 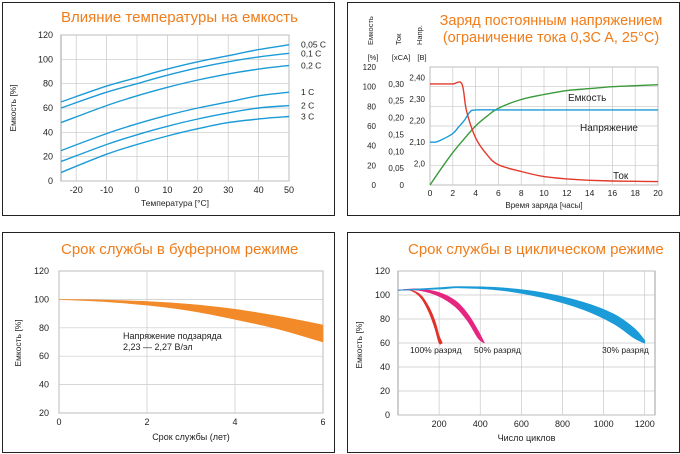 I want to click on annotation-line: Напряжение подзаряда, so click(x=172, y=336).